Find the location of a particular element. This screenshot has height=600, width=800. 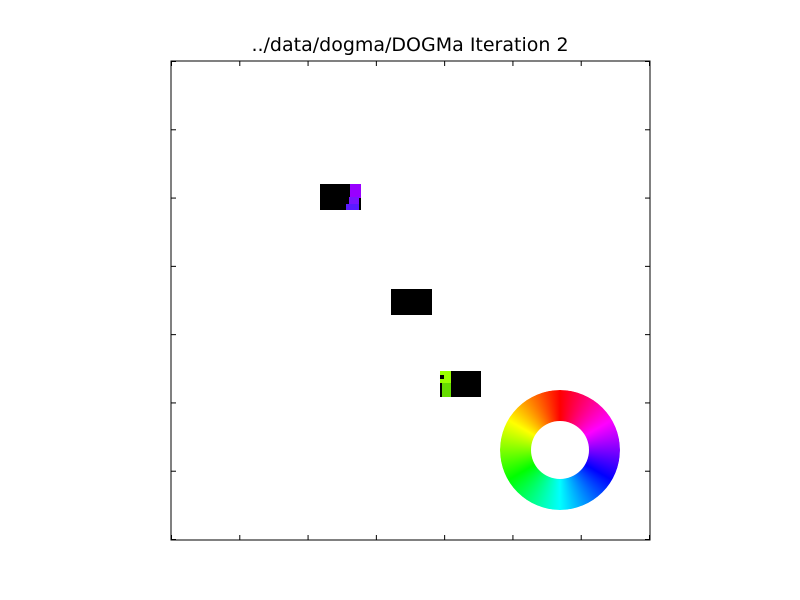

cell-group-middle is located at coordinates (411, 302).